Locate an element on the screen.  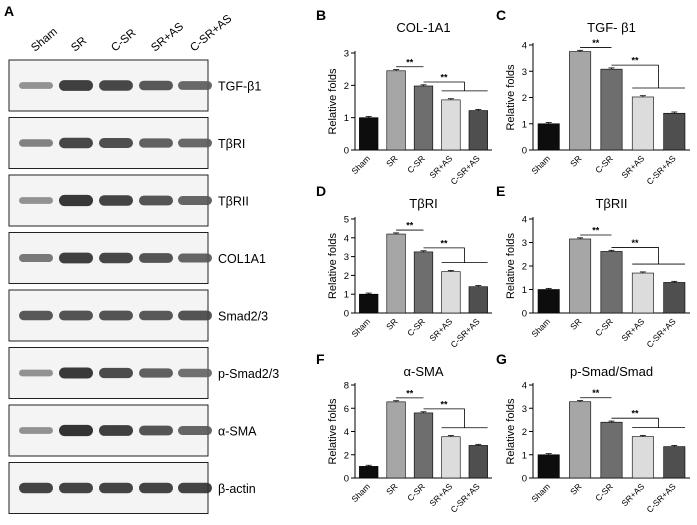
panel-letter: F is located at coordinates (320, 359).